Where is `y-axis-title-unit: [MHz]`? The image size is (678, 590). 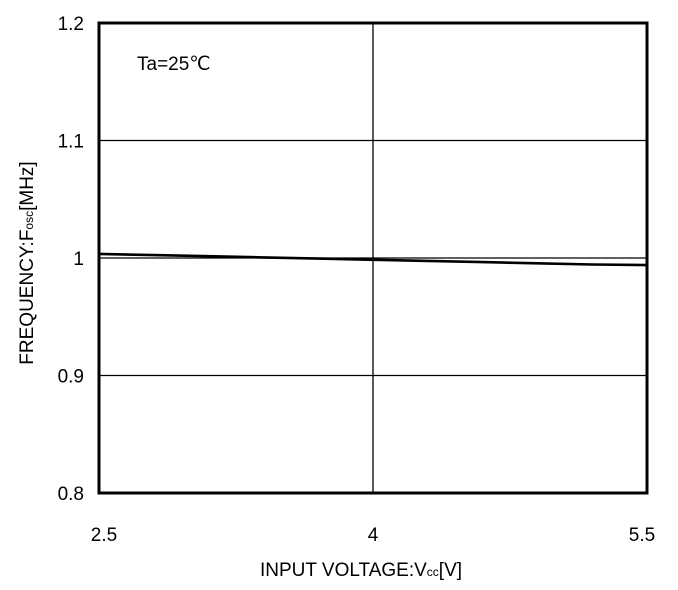 y-axis-title-unit: [MHz] is located at coordinates (27, 186).